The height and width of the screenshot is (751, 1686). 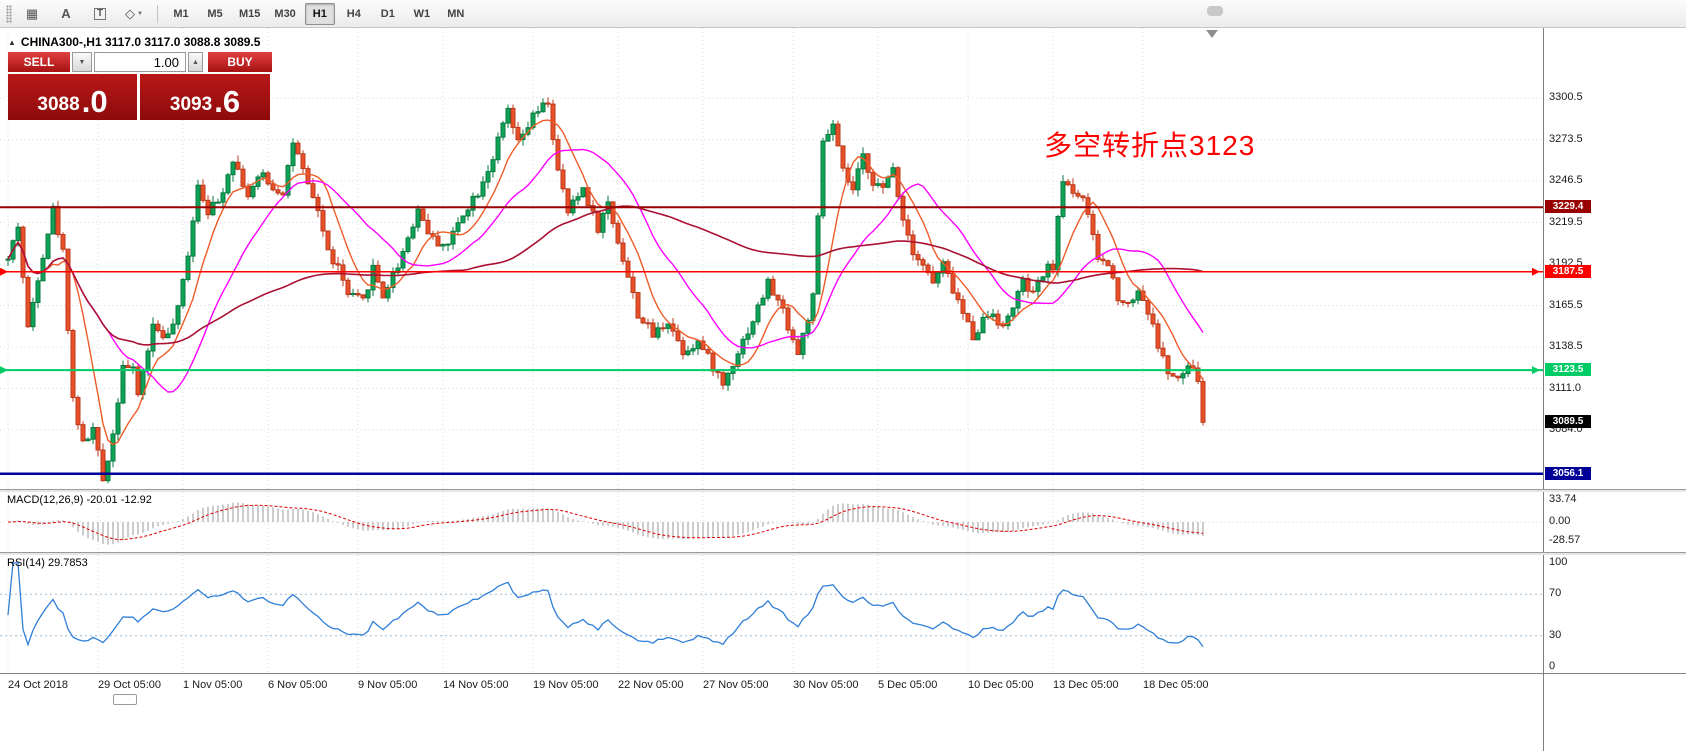 I want to click on timeframe-button-h4: H4, so click(x=353, y=13).